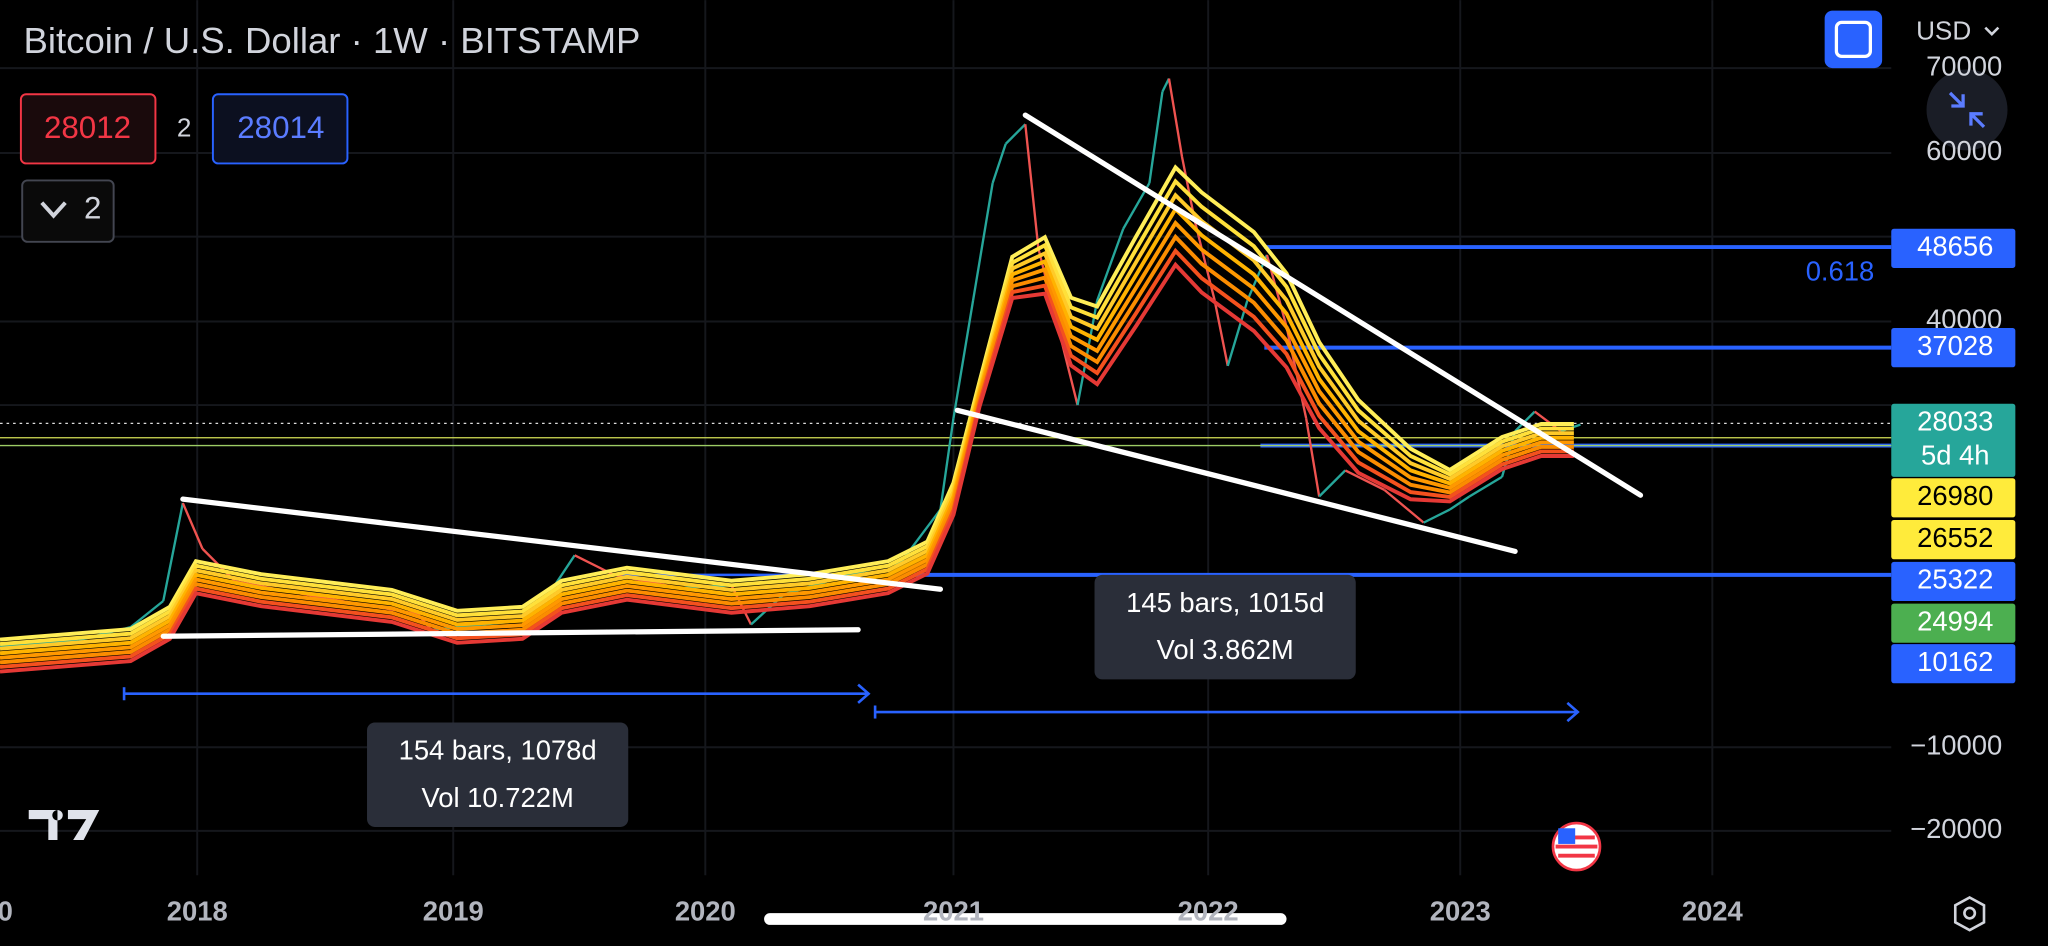  I want to click on price-label: 60000, so click(1964, 150).